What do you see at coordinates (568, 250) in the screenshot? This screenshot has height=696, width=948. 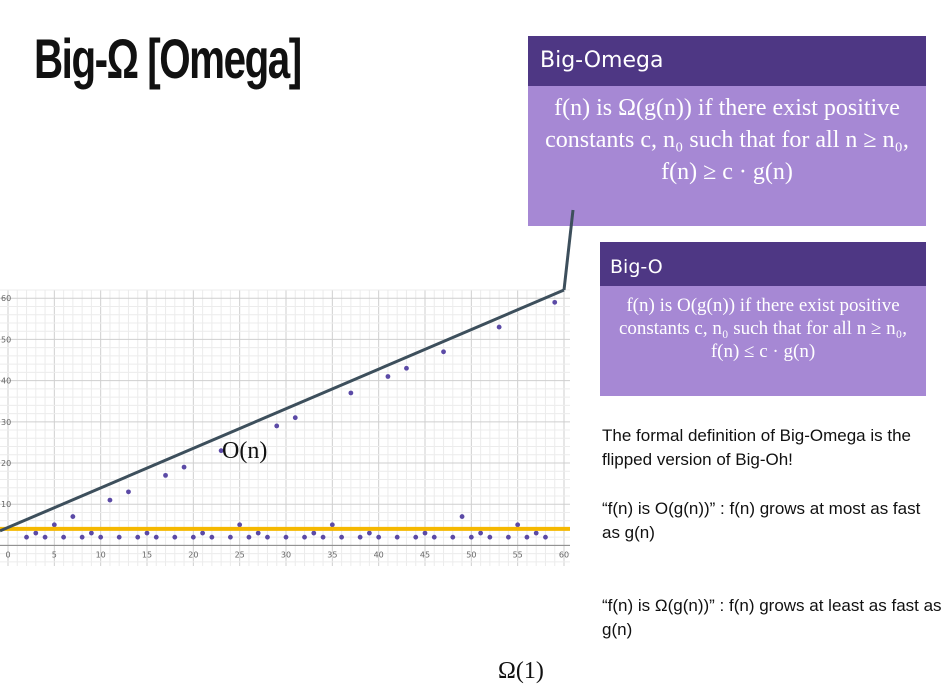 I see `o-of-n-line-extension` at bounding box center [568, 250].